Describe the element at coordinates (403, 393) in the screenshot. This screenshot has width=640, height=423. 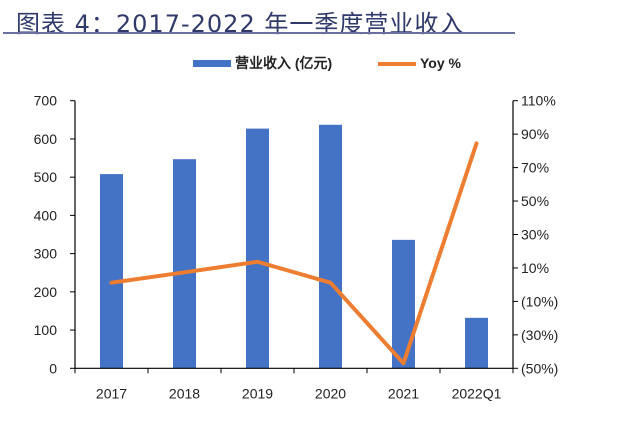
I see `x-tick-label: 2021` at that location.